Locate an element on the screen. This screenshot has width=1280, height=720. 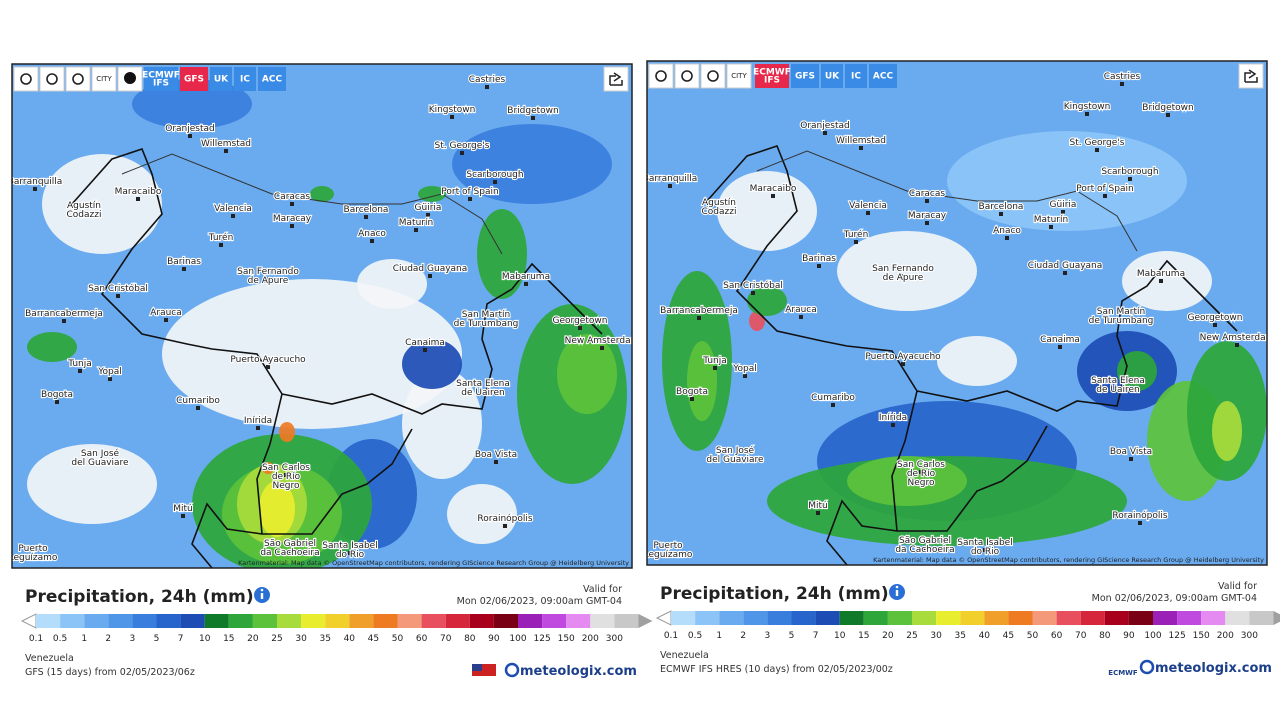
legend-label: 200 is located at coordinates (1225, 636).